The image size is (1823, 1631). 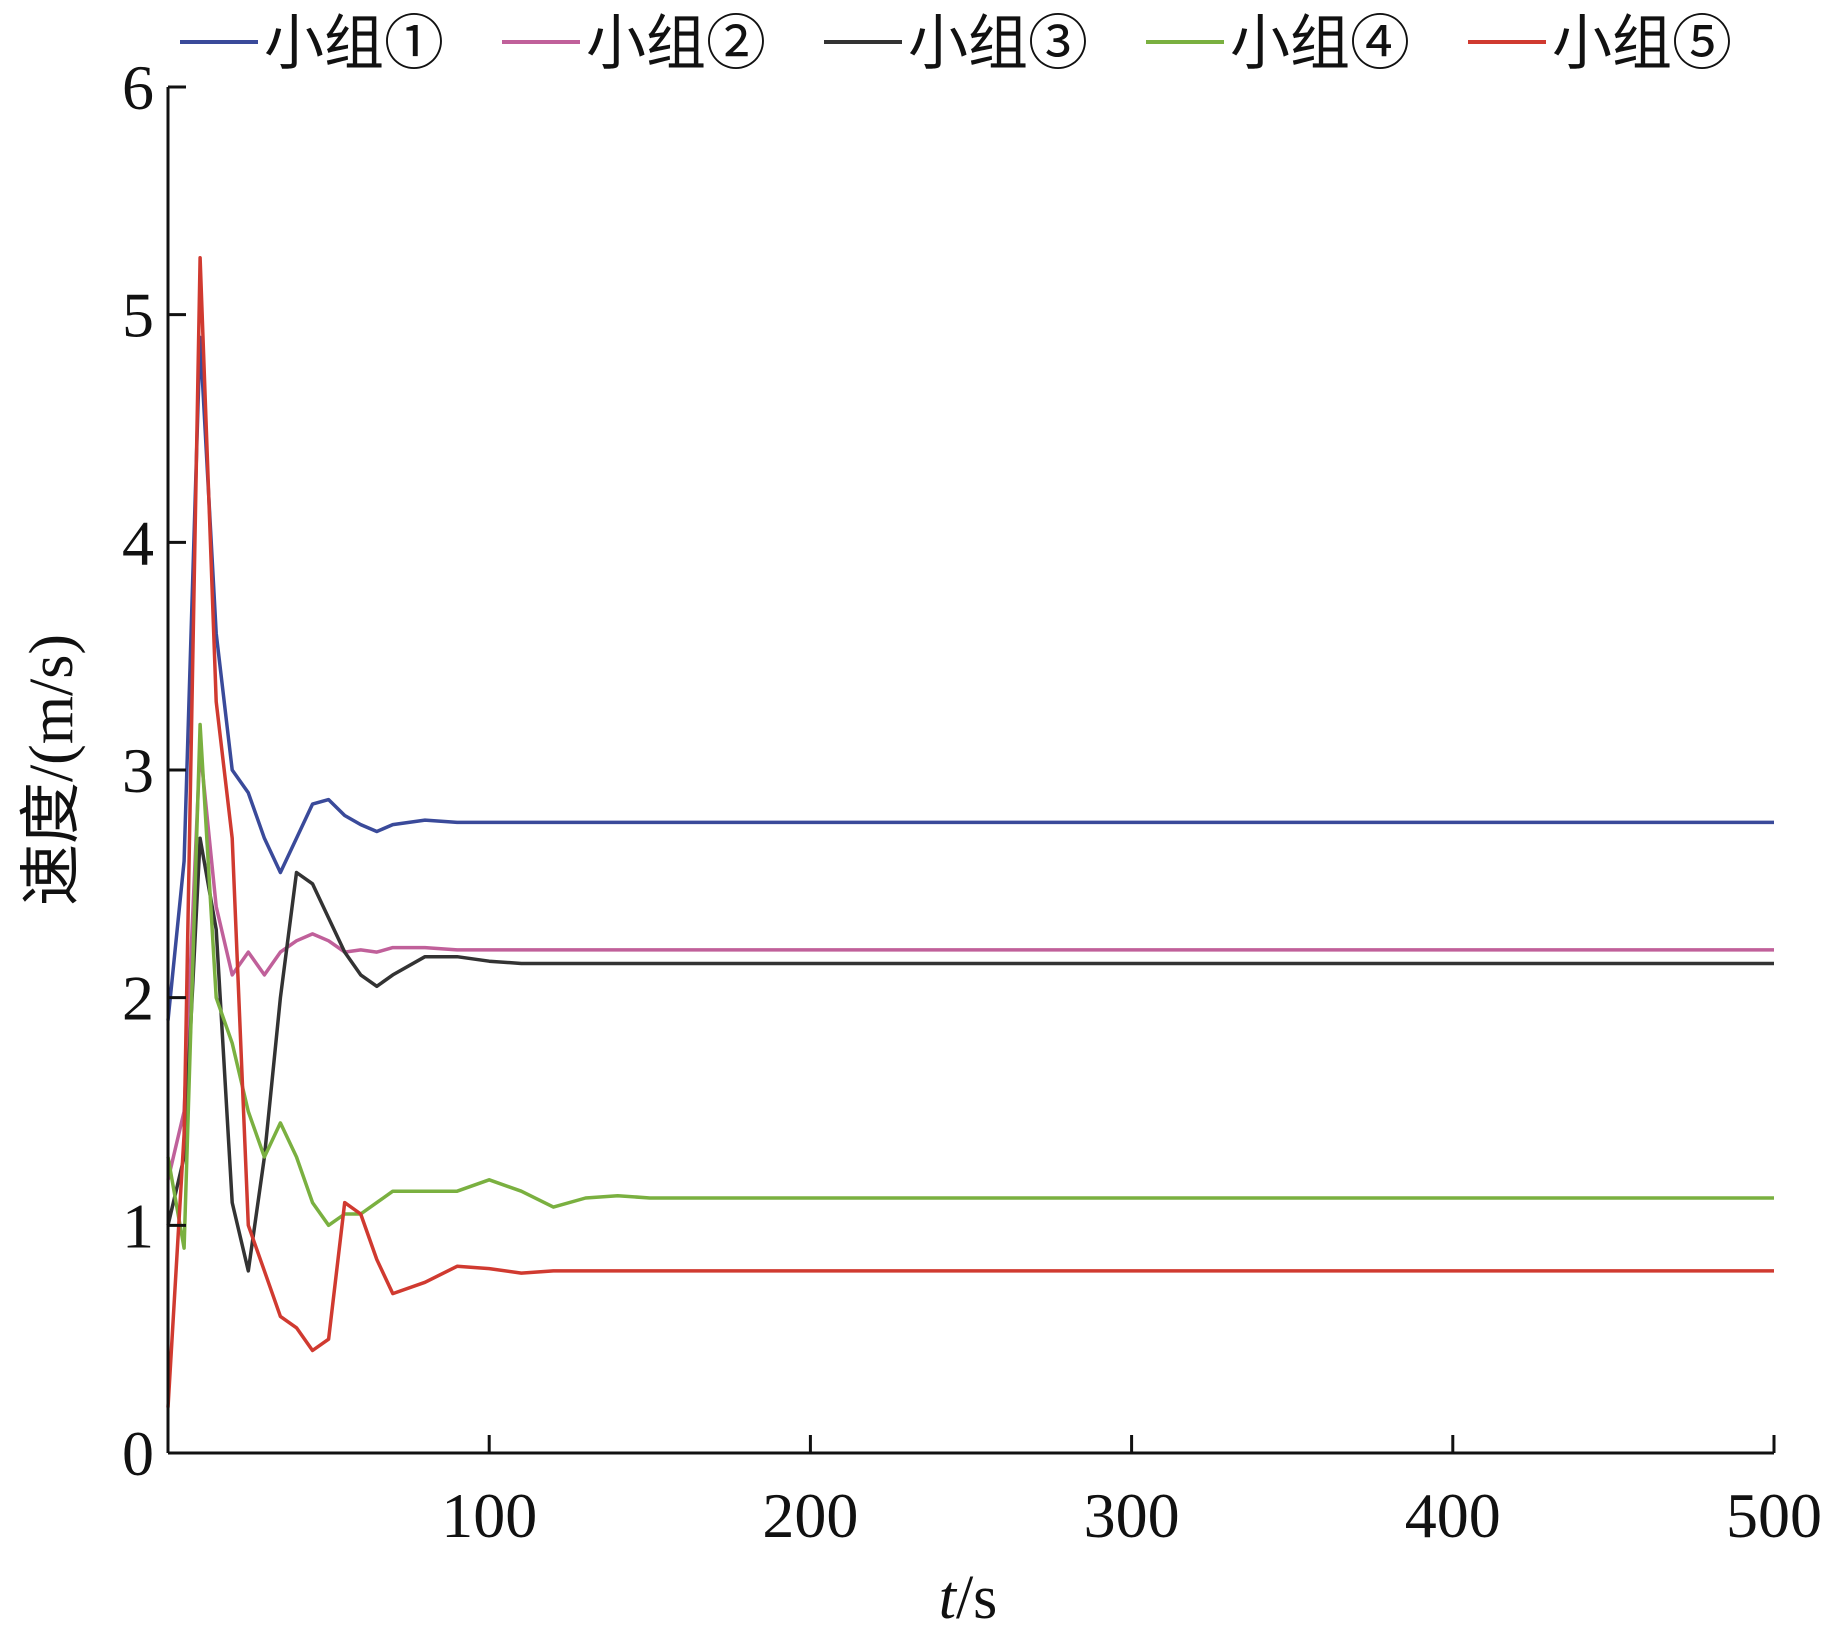 What do you see at coordinates (138, 1453) in the screenshot?
I see `y-tick-label: 0` at bounding box center [138, 1453].